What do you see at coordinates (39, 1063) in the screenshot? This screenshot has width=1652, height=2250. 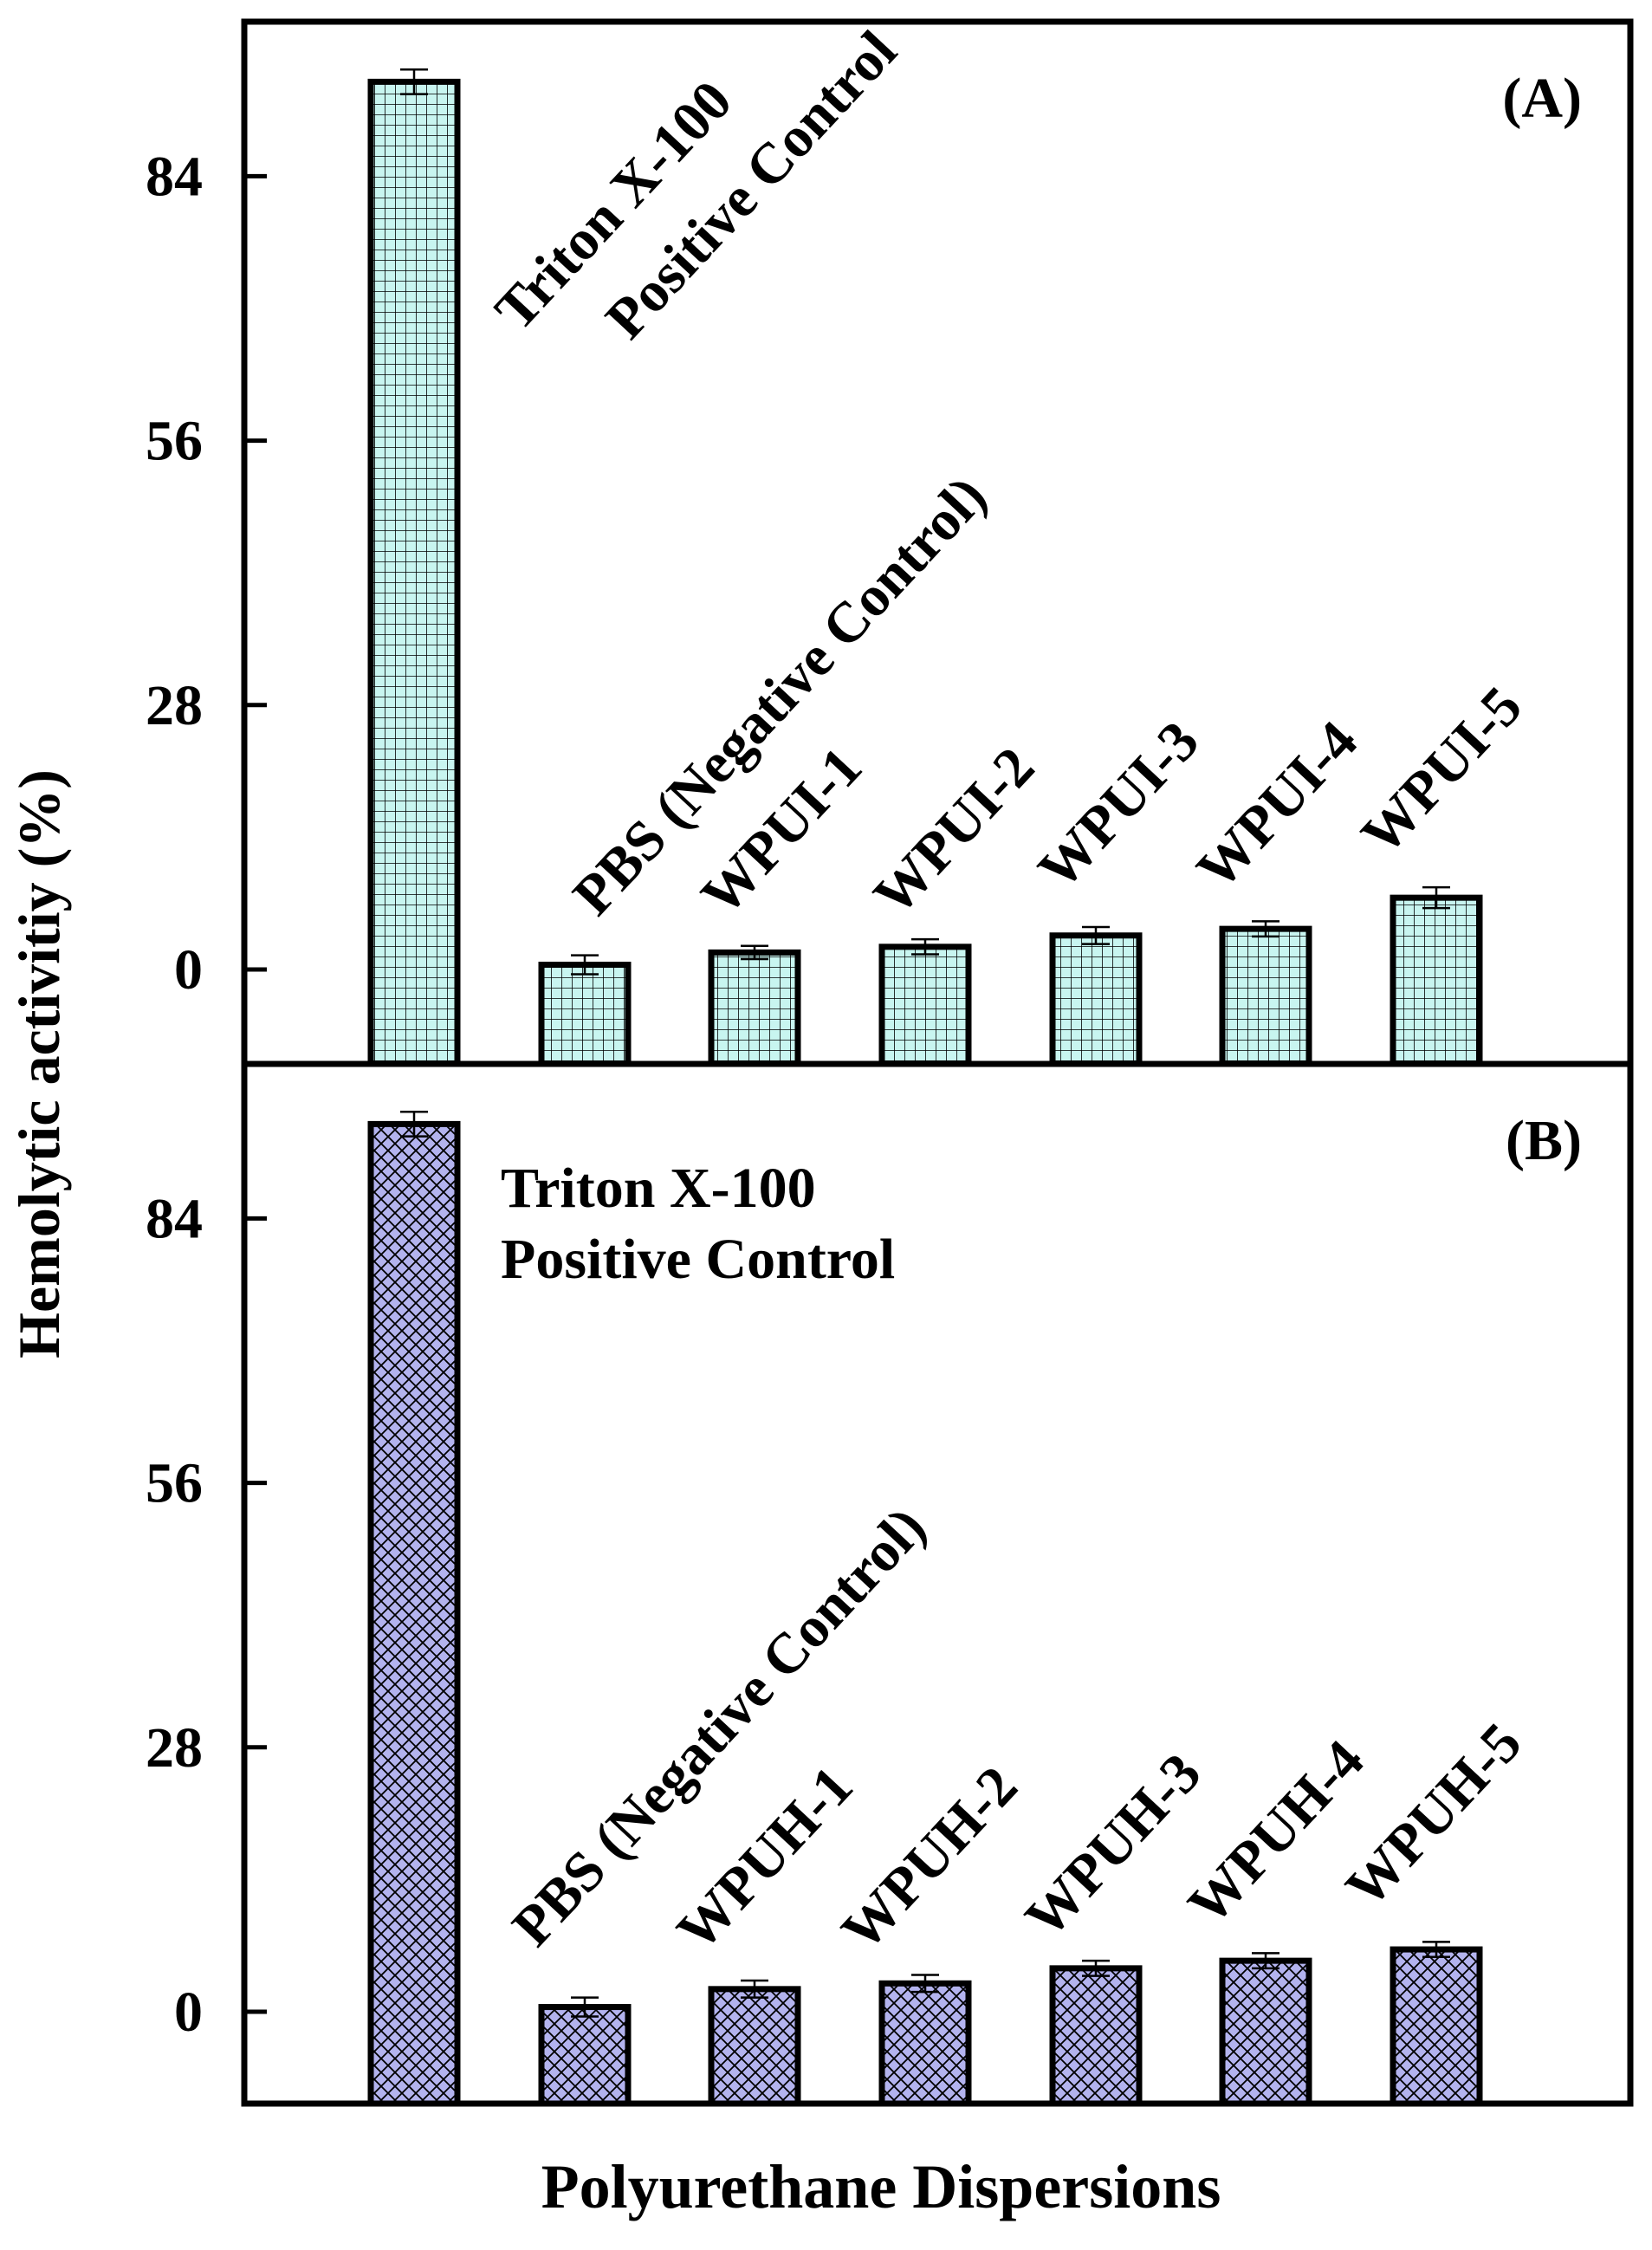 I see `y-axis-label: Hemolytic activitiy (%)` at bounding box center [39, 1063].